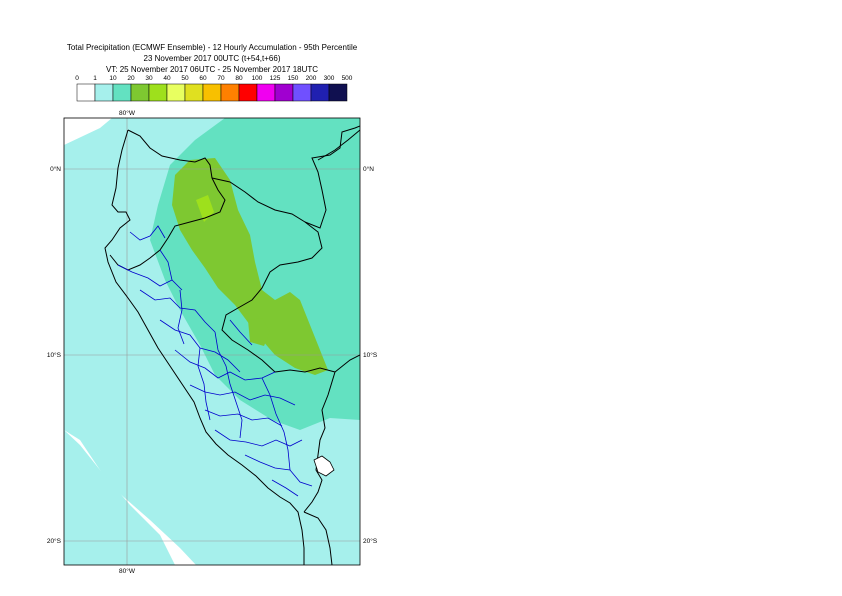  Describe the element at coordinates (212, 58) in the screenshot. I see `run-date: 23 November 2017 00UTC (t+54,t+66)` at that location.